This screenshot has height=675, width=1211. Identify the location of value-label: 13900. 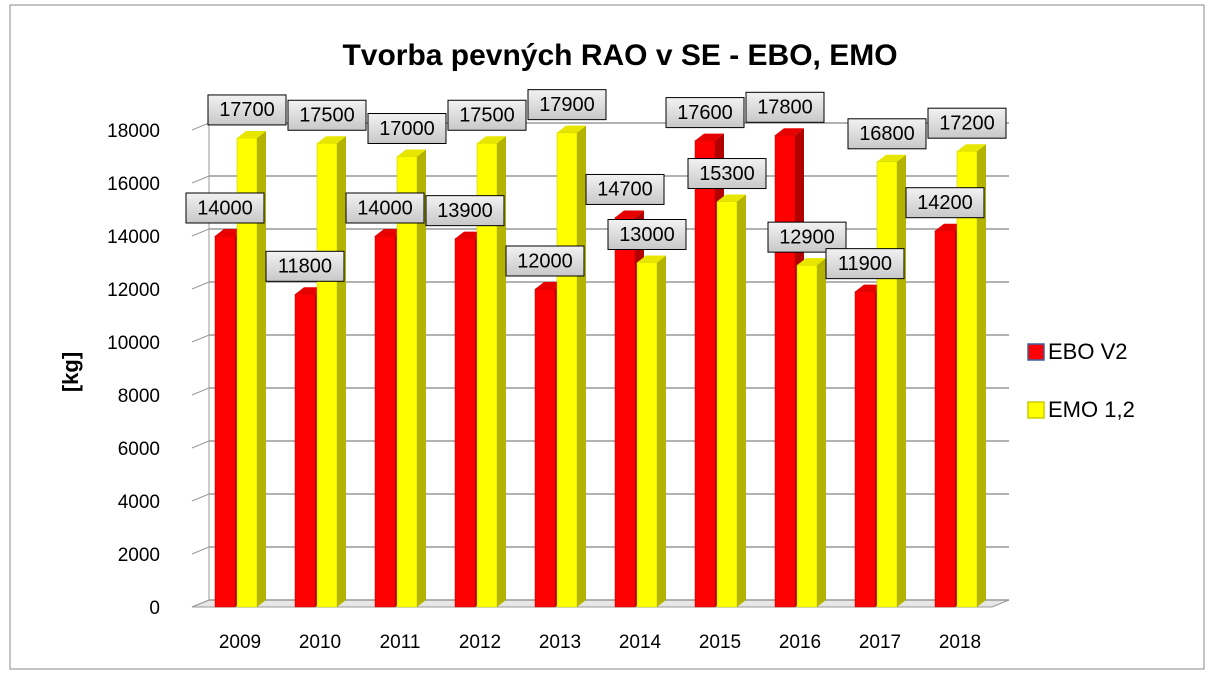
(465, 211).